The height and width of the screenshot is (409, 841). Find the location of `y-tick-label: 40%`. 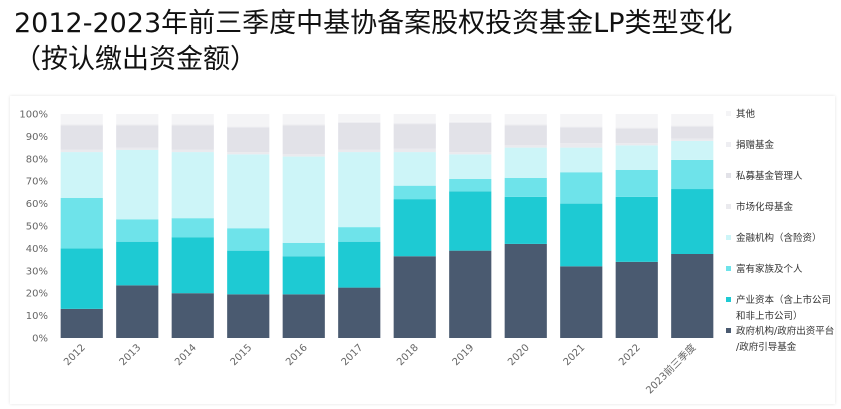

y-tick-label: 40% is located at coordinates (37, 249).